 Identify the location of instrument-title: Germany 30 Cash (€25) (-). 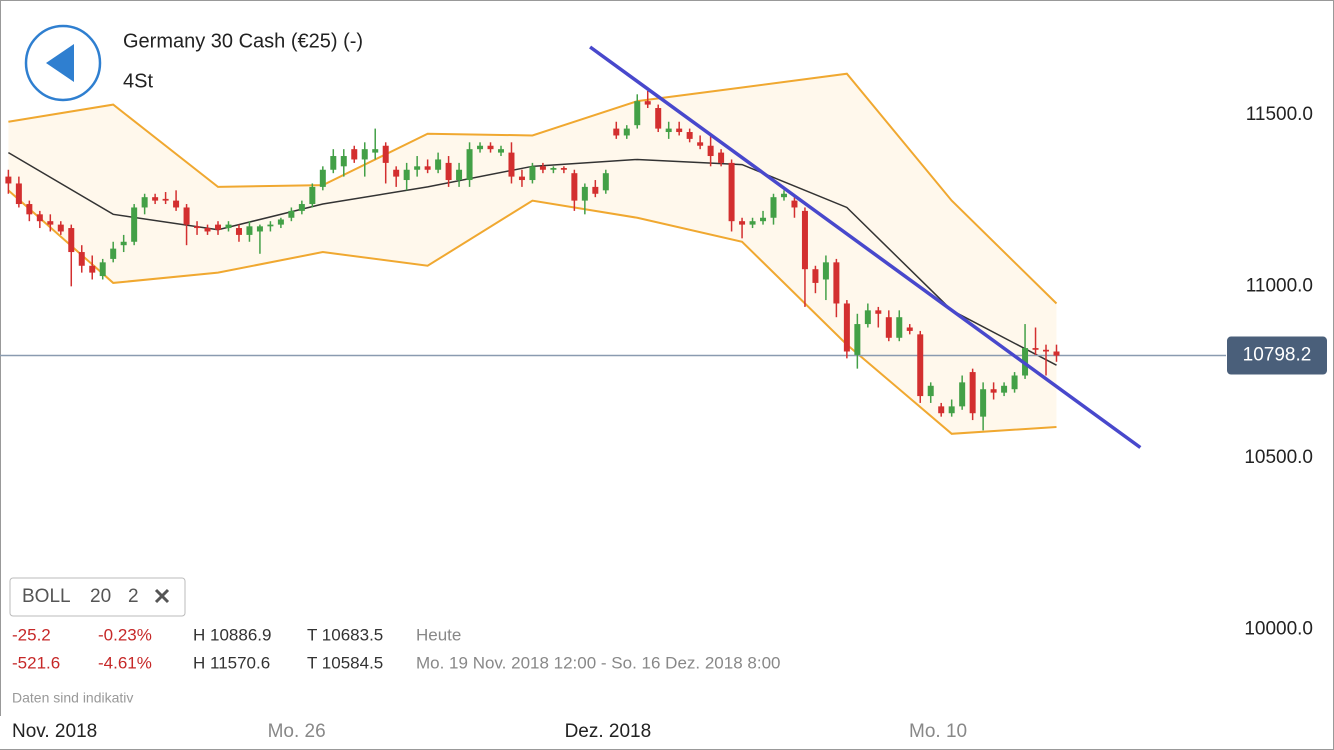
(243, 41).